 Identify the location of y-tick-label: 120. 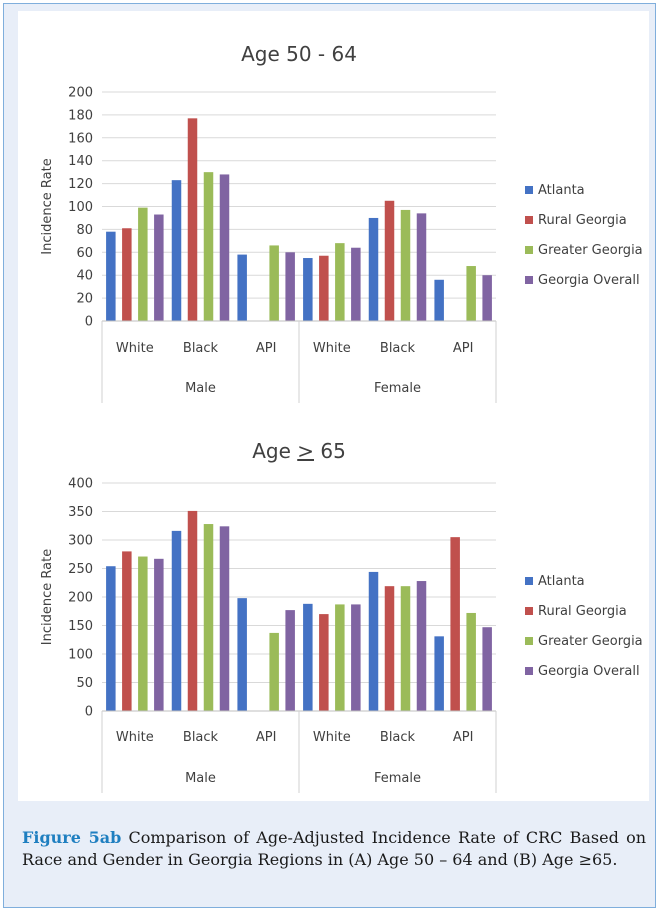
(80, 184).